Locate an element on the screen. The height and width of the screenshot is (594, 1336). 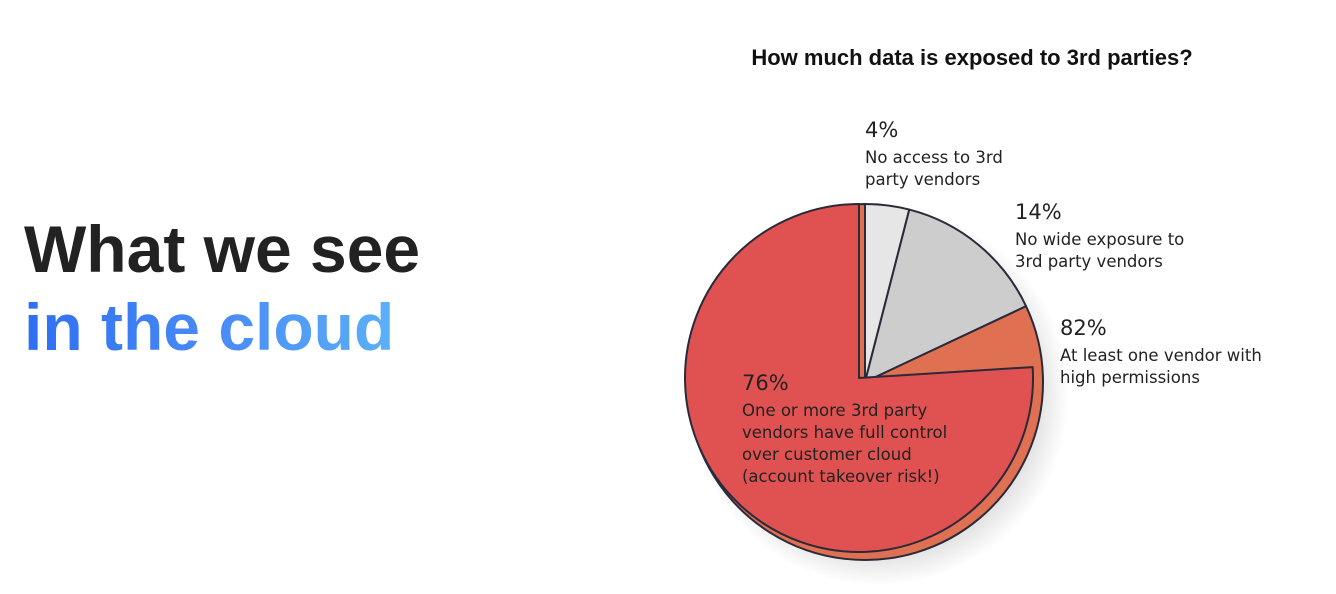
label-no-access-line: No access to 3rd is located at coordinates (934, 157).